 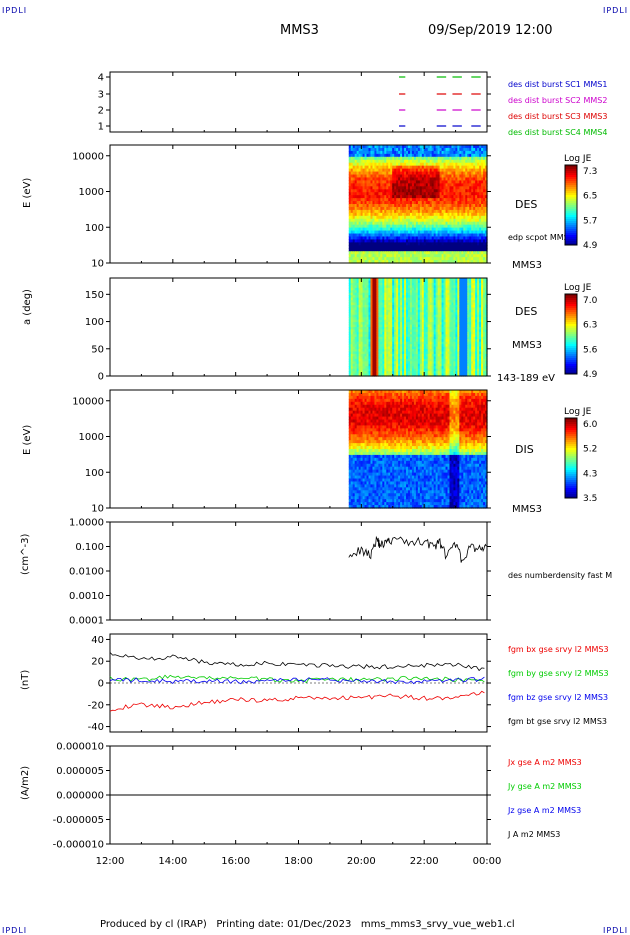 What do you see at coordinates (97, 264) in the screenshot?
I see `des-energy-y-tick-label: 10` at bounding box center [97, 264].